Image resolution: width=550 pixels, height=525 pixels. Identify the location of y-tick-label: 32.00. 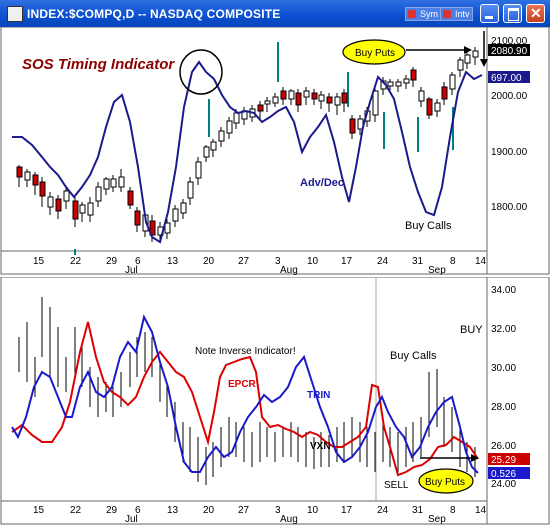
(503, 329).